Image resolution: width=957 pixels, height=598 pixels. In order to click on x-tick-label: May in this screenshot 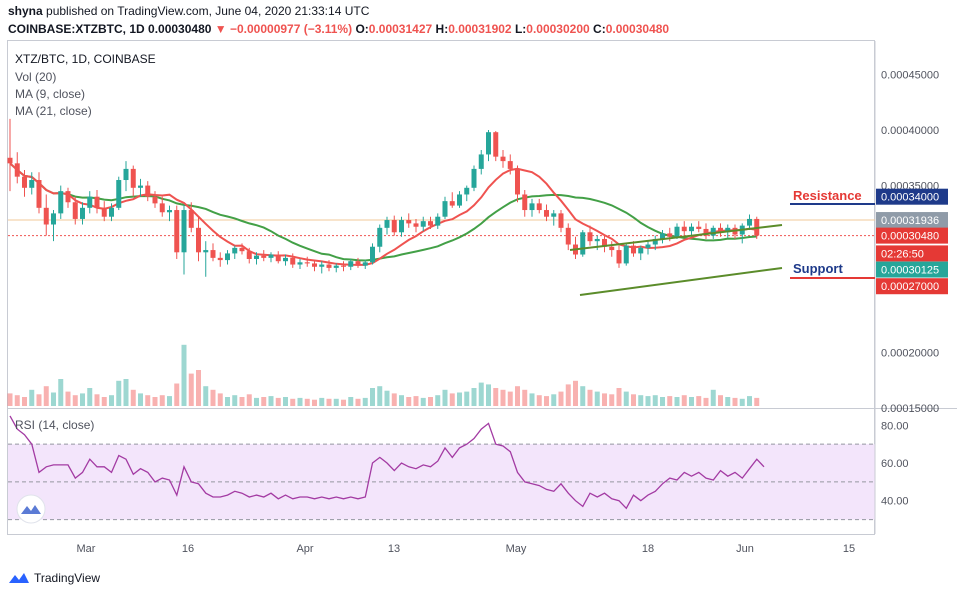, I will do `click(516, 549)`.